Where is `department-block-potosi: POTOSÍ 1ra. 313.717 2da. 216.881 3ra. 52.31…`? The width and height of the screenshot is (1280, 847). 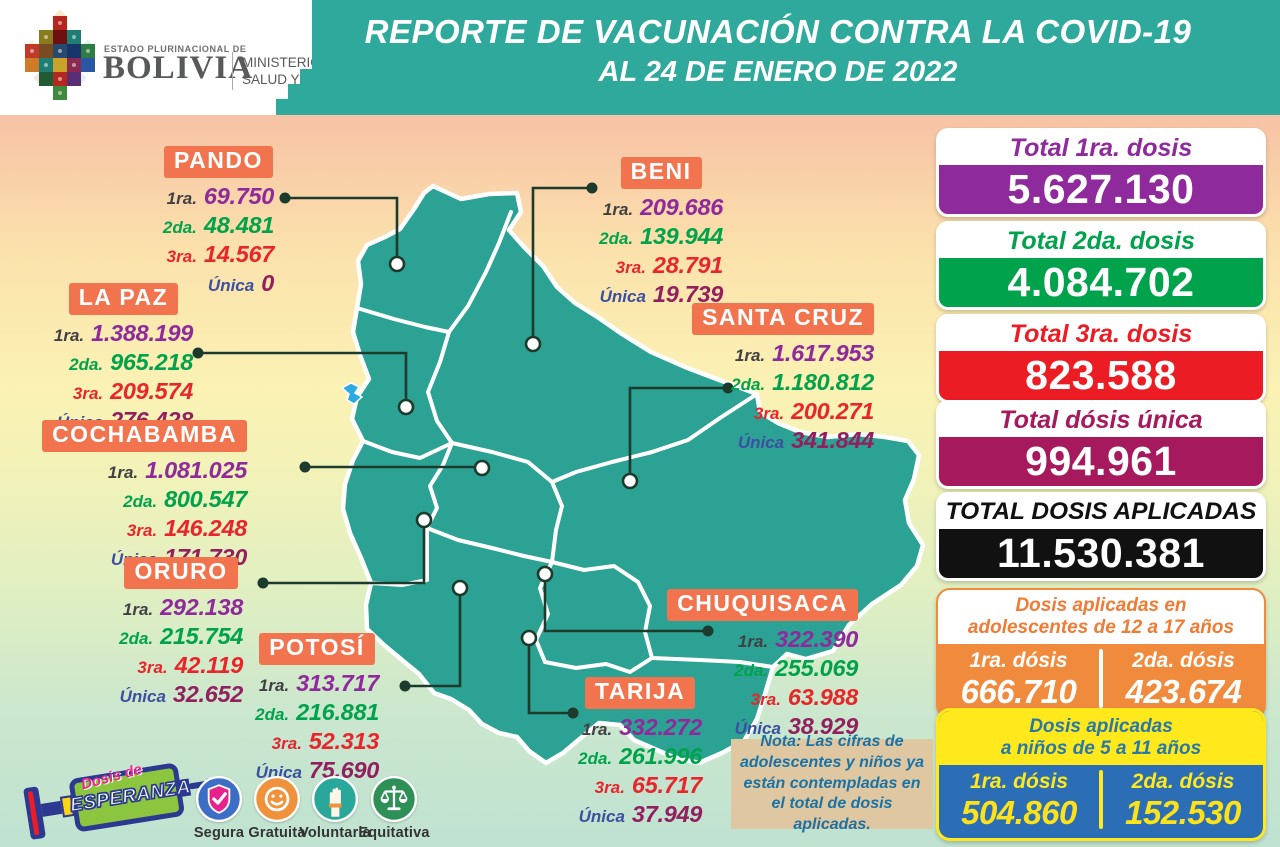
department-block-potosi: POTOSÍ 1ra. 313.717 2da. 216.881 3ra. 52.31… is located at coordinates (317, 709).